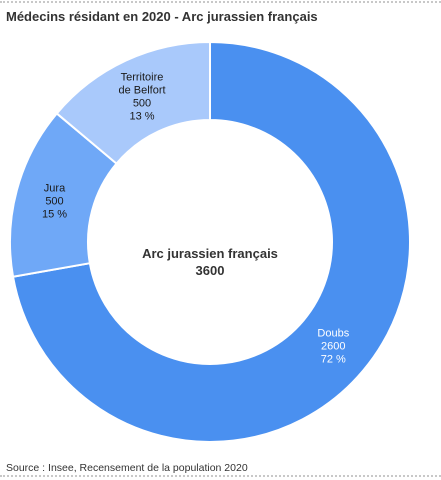 The image size is (441, 480). Describe the element at coordinates (220, 476) in the screenshot. I see `bottom-dotted-border` at that location.